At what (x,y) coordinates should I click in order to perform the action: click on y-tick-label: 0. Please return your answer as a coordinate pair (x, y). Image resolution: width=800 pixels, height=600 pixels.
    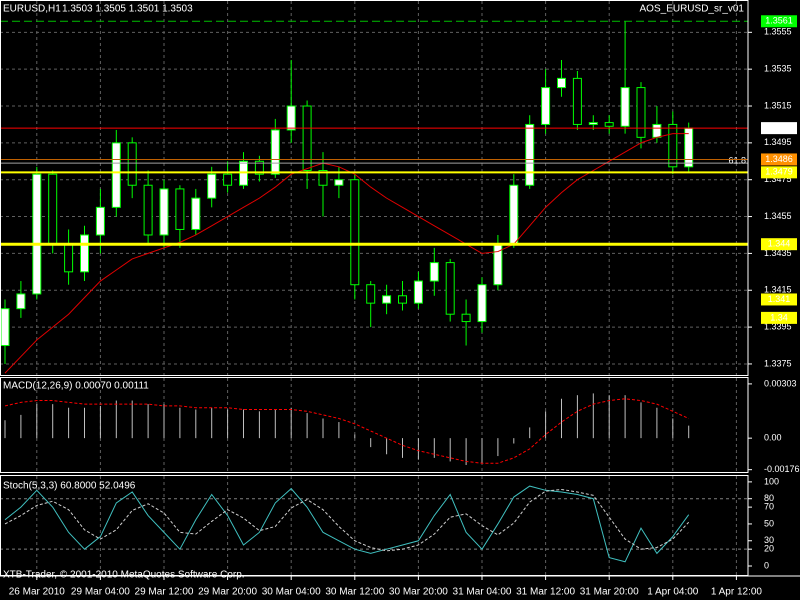
    Looking at the image, I should click on (766, 565).